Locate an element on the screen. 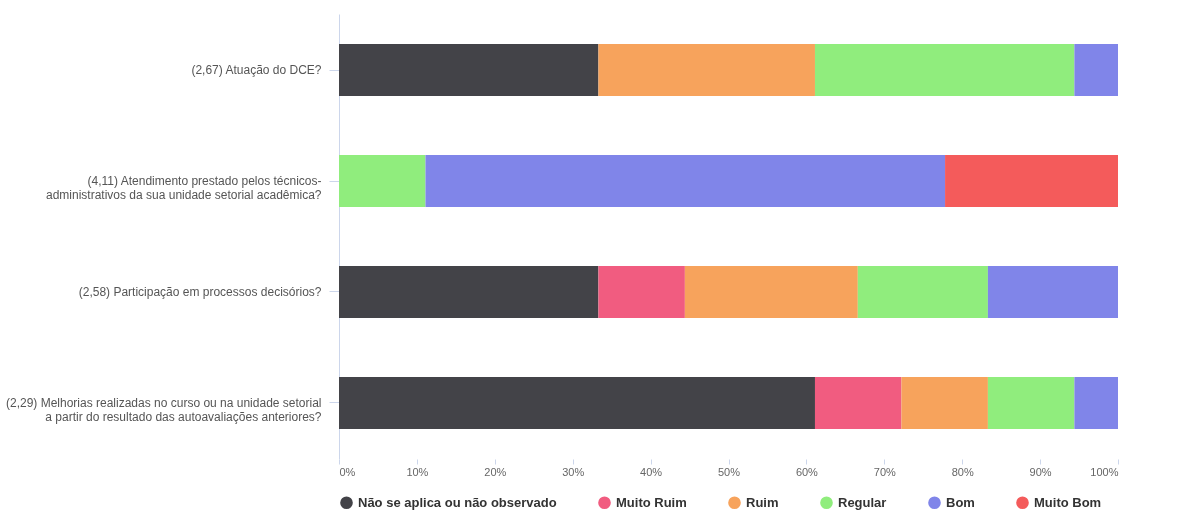 The image size is (1193, 525). x-tick-label: 40% is located at coordinates (651, 471).